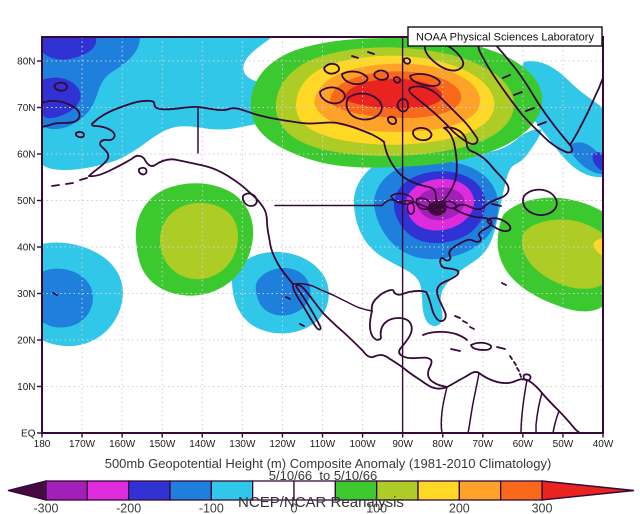  What do you see at coordinates (459, 508) in the screenshot?
I see `colorbar-label: 200` at bounding box center [459, 508].